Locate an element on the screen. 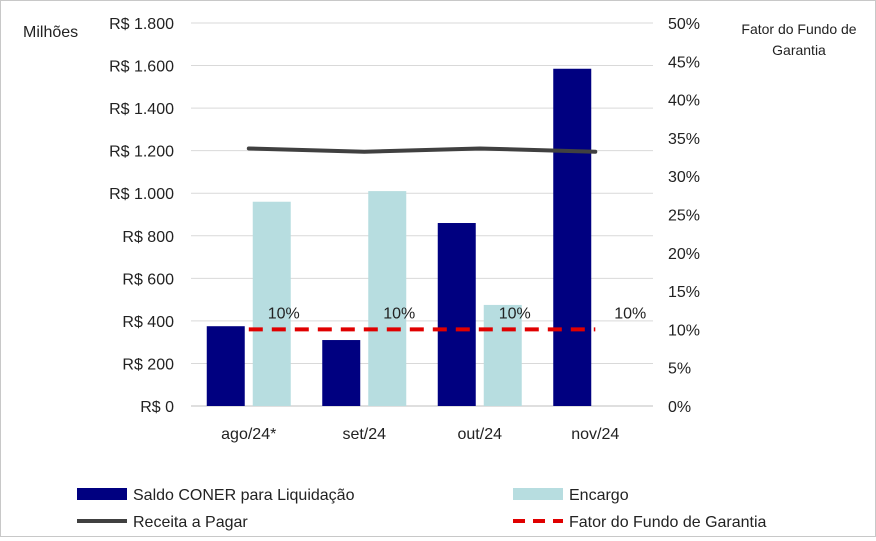 This screenshot has width=876, height=541. x-tick-label: ago/24* is located at coordinates (248, 434).